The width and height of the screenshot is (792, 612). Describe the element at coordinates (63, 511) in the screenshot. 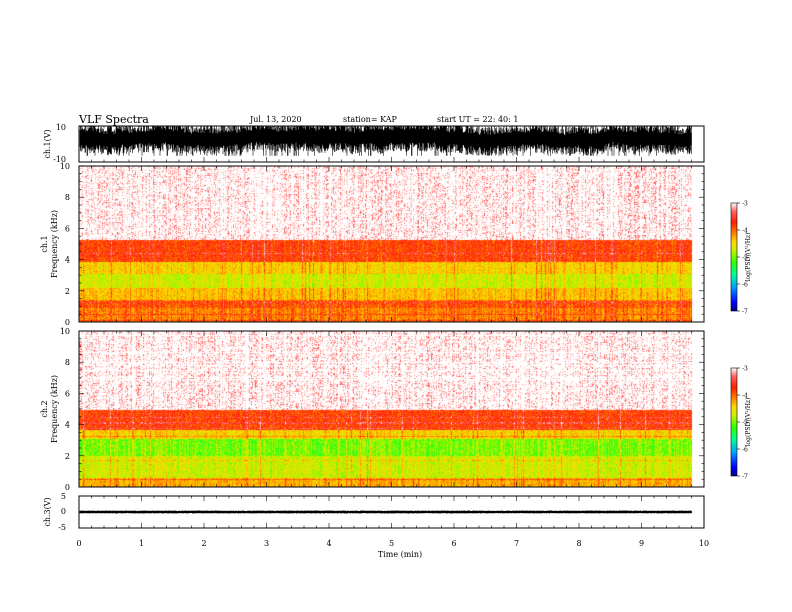

I see `ch3-ytick-middle: 0` at that location.